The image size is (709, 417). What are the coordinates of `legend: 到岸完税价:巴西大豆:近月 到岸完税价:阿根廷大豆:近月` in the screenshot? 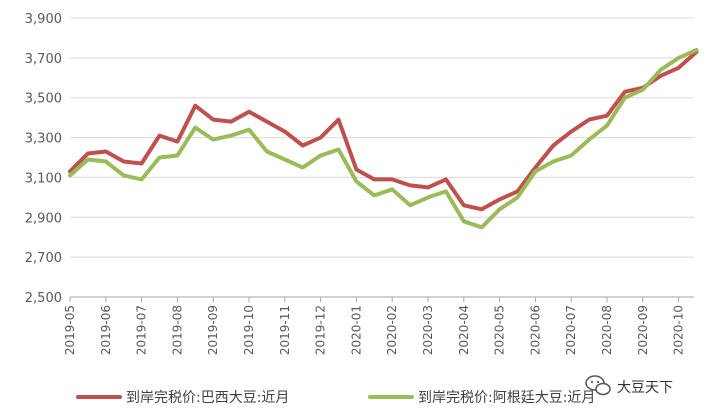 It's located at (335, 398).